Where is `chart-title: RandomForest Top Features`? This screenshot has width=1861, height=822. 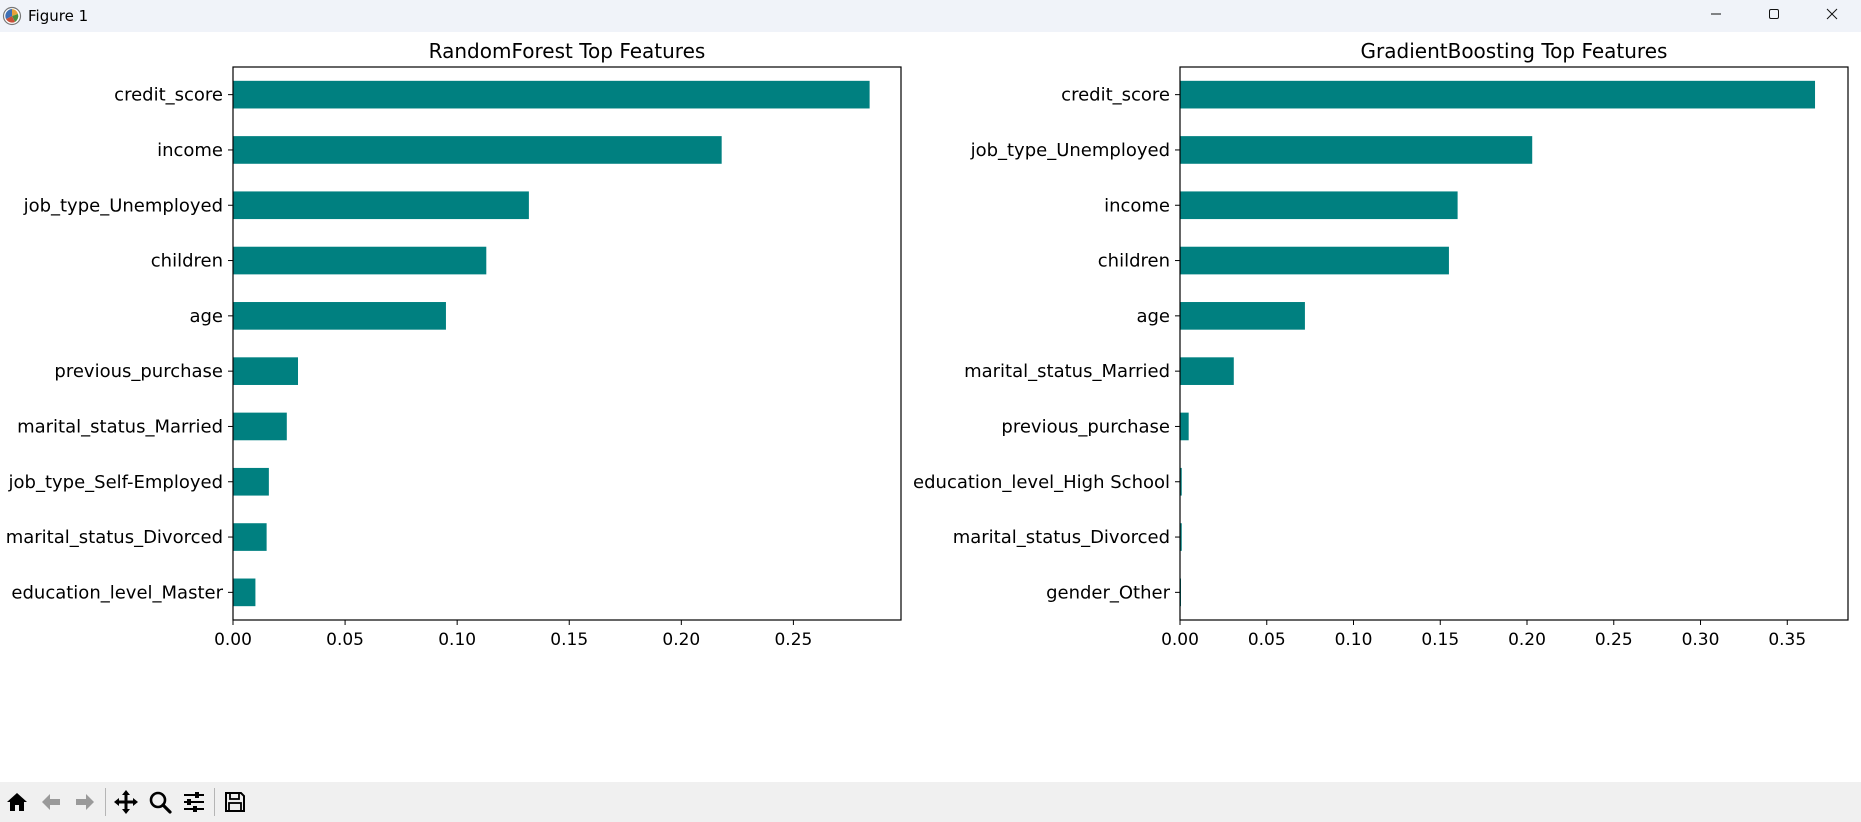
chart-title: RandomForest Top Features is located at coordinates (567, 51).